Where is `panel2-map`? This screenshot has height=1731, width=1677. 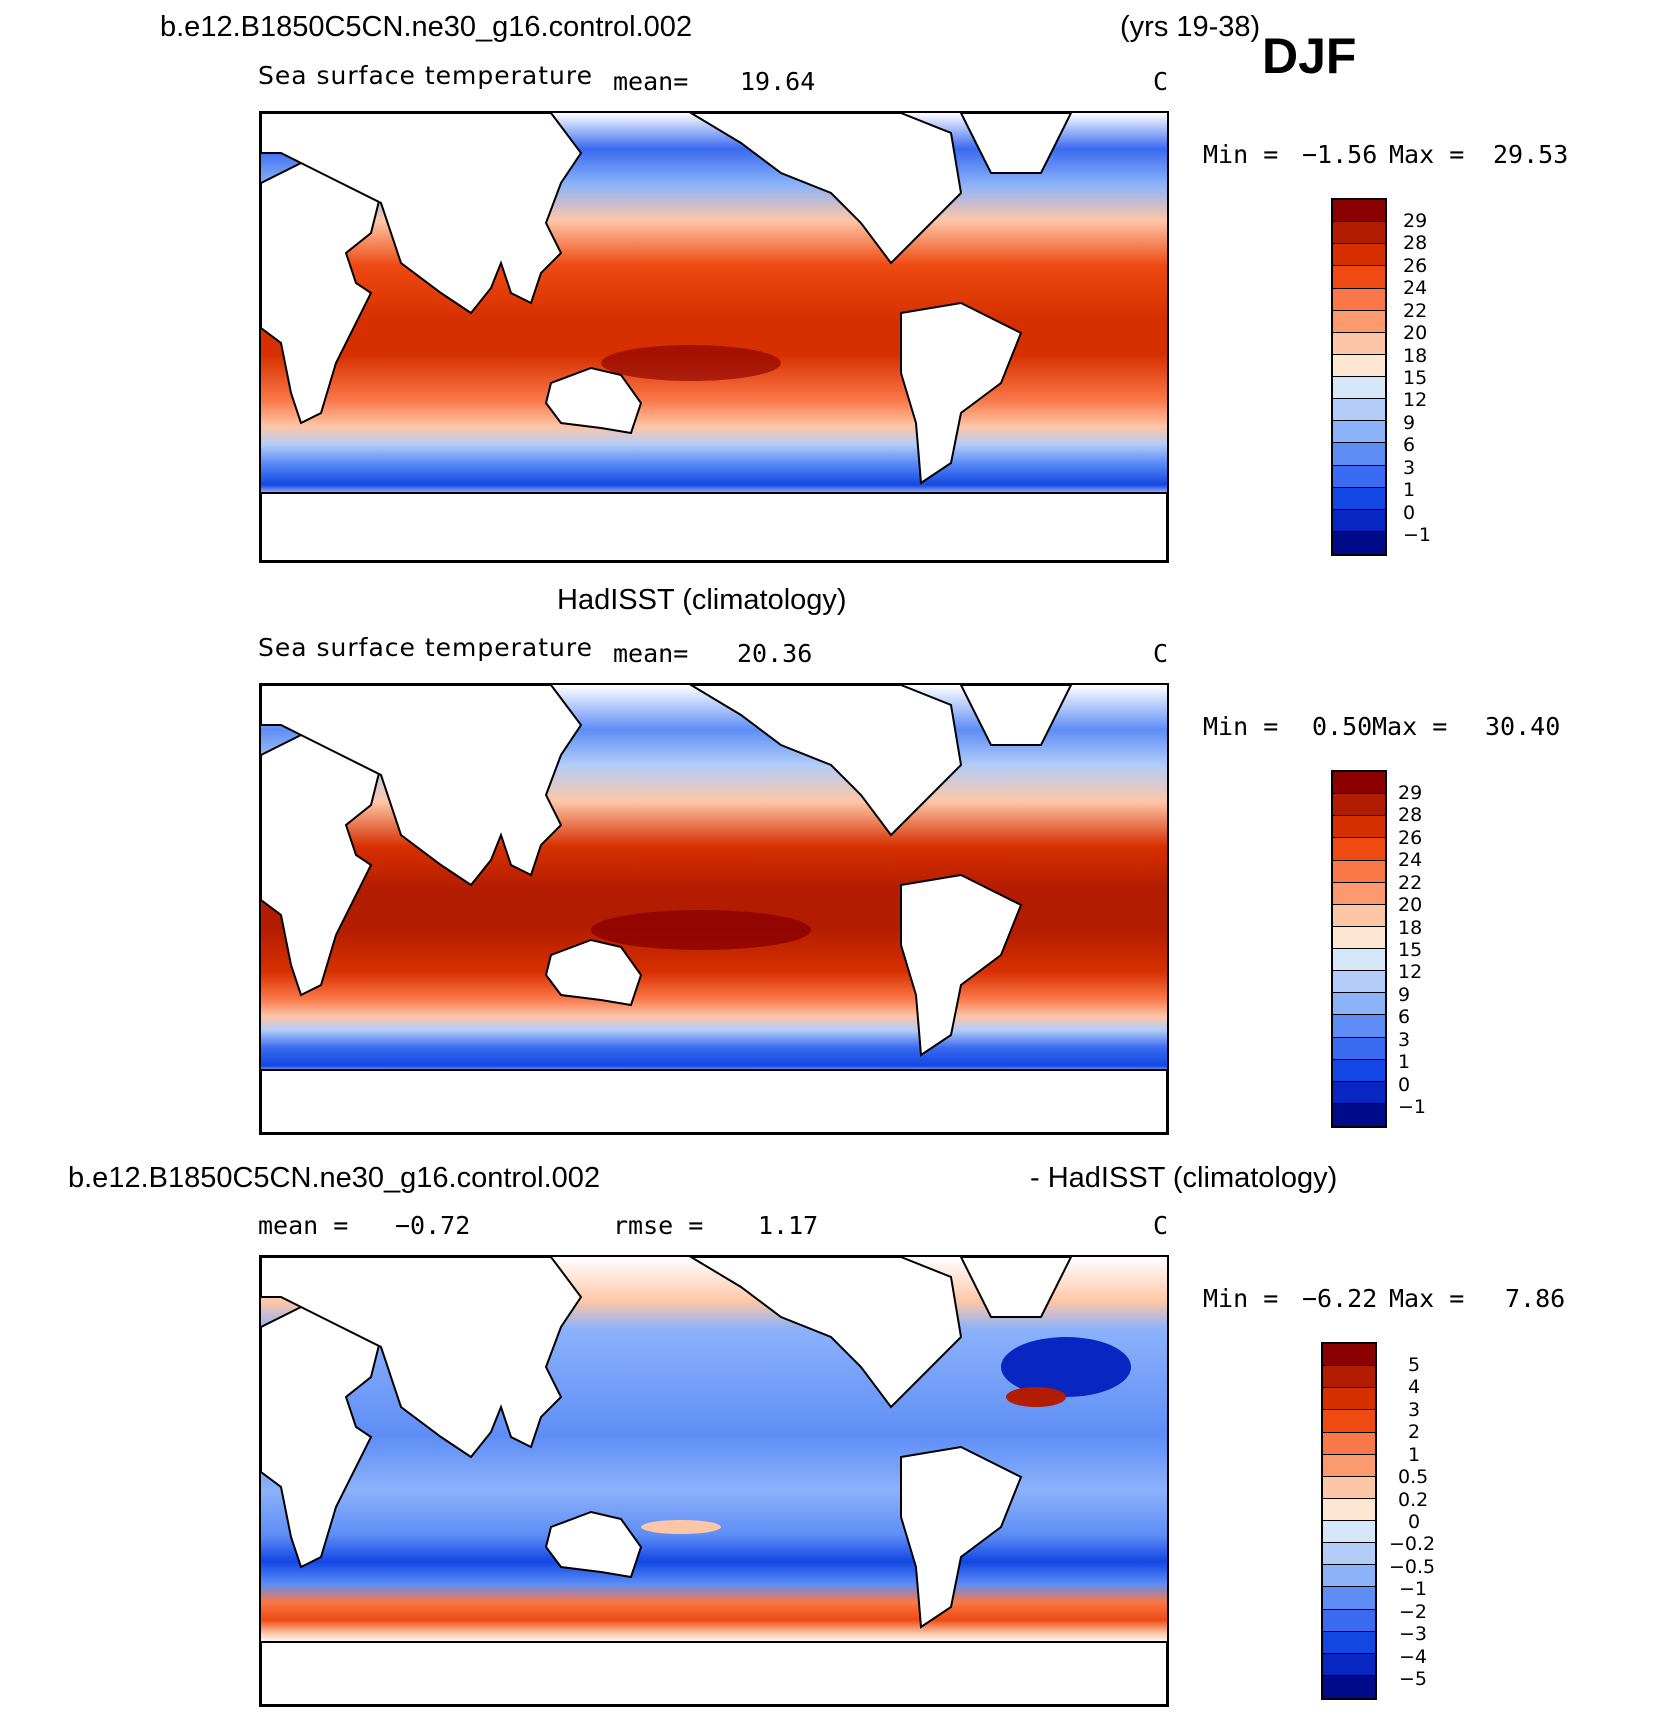
panel2-map is located at coordinates (714, 909).